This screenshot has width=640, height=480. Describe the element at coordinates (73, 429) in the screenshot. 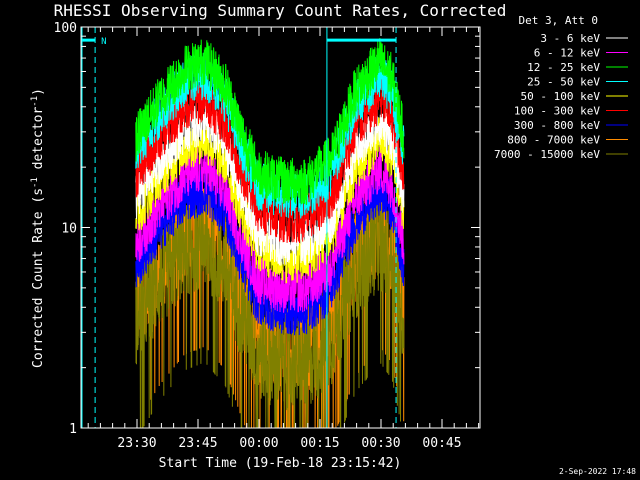

I see `y-tick-label: 1` at that location.